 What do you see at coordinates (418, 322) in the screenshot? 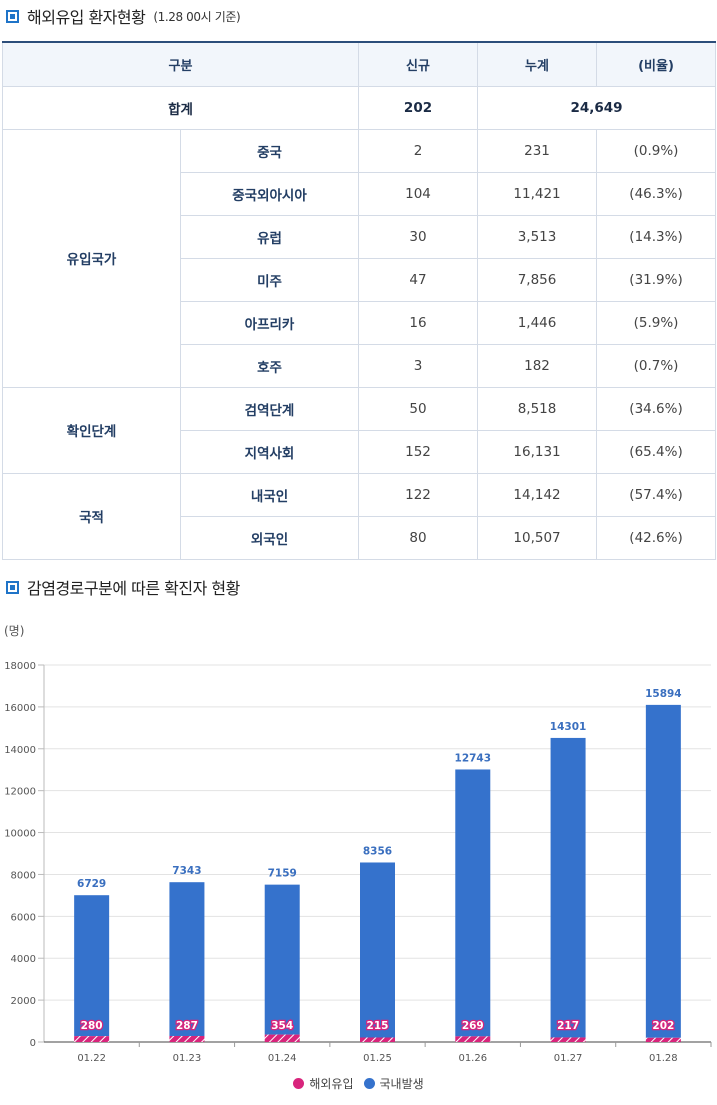
I see `row-new: 16` at bounding box center [418, 322].